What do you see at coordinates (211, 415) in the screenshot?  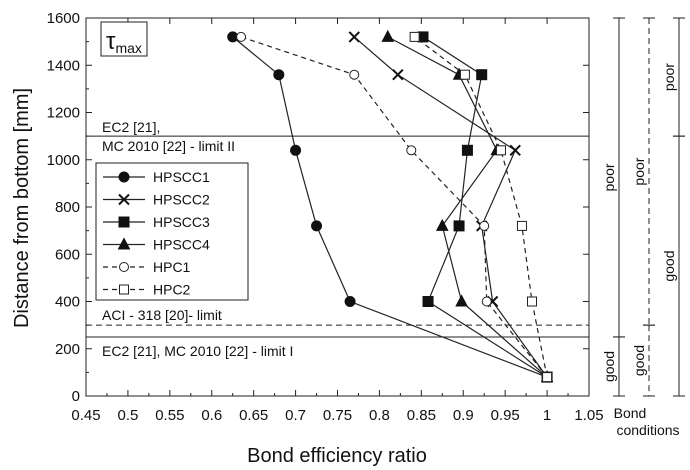 I see `x-tick-label: 0.6` at bounding box center [211, 415].